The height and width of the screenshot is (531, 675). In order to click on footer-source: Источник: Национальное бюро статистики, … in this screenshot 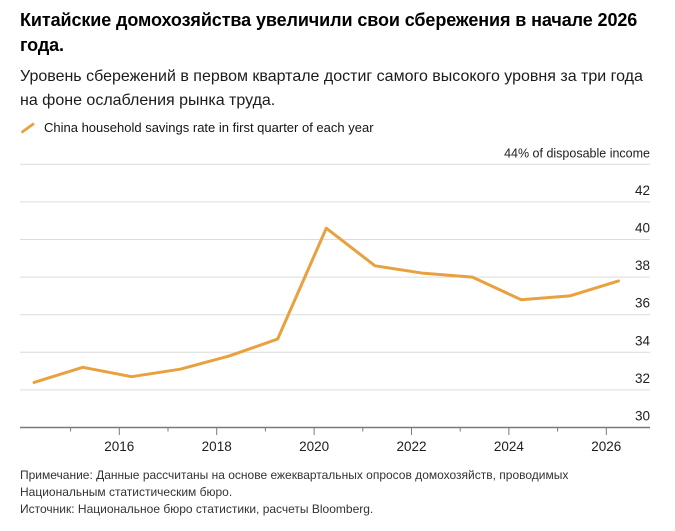, I will do `click(197, 509)`.